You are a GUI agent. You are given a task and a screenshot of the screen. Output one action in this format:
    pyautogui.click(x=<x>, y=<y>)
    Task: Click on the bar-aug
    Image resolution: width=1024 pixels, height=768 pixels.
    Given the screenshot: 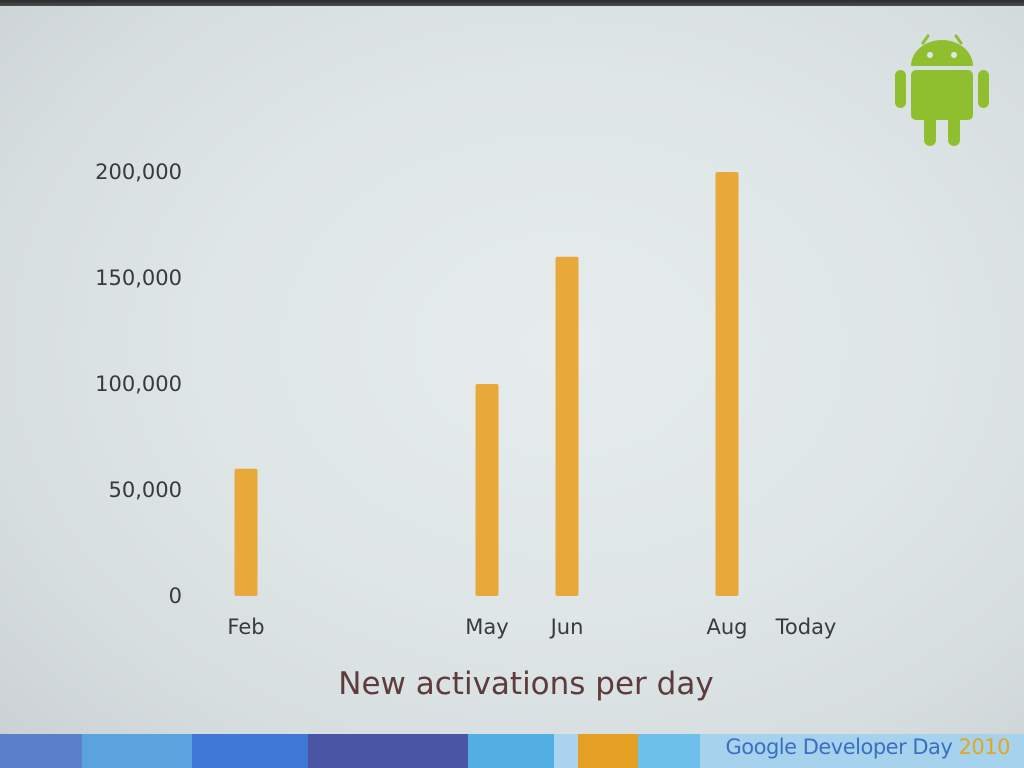 What is the action you would take?
    pyautogui.click(x=727, y=384)
    